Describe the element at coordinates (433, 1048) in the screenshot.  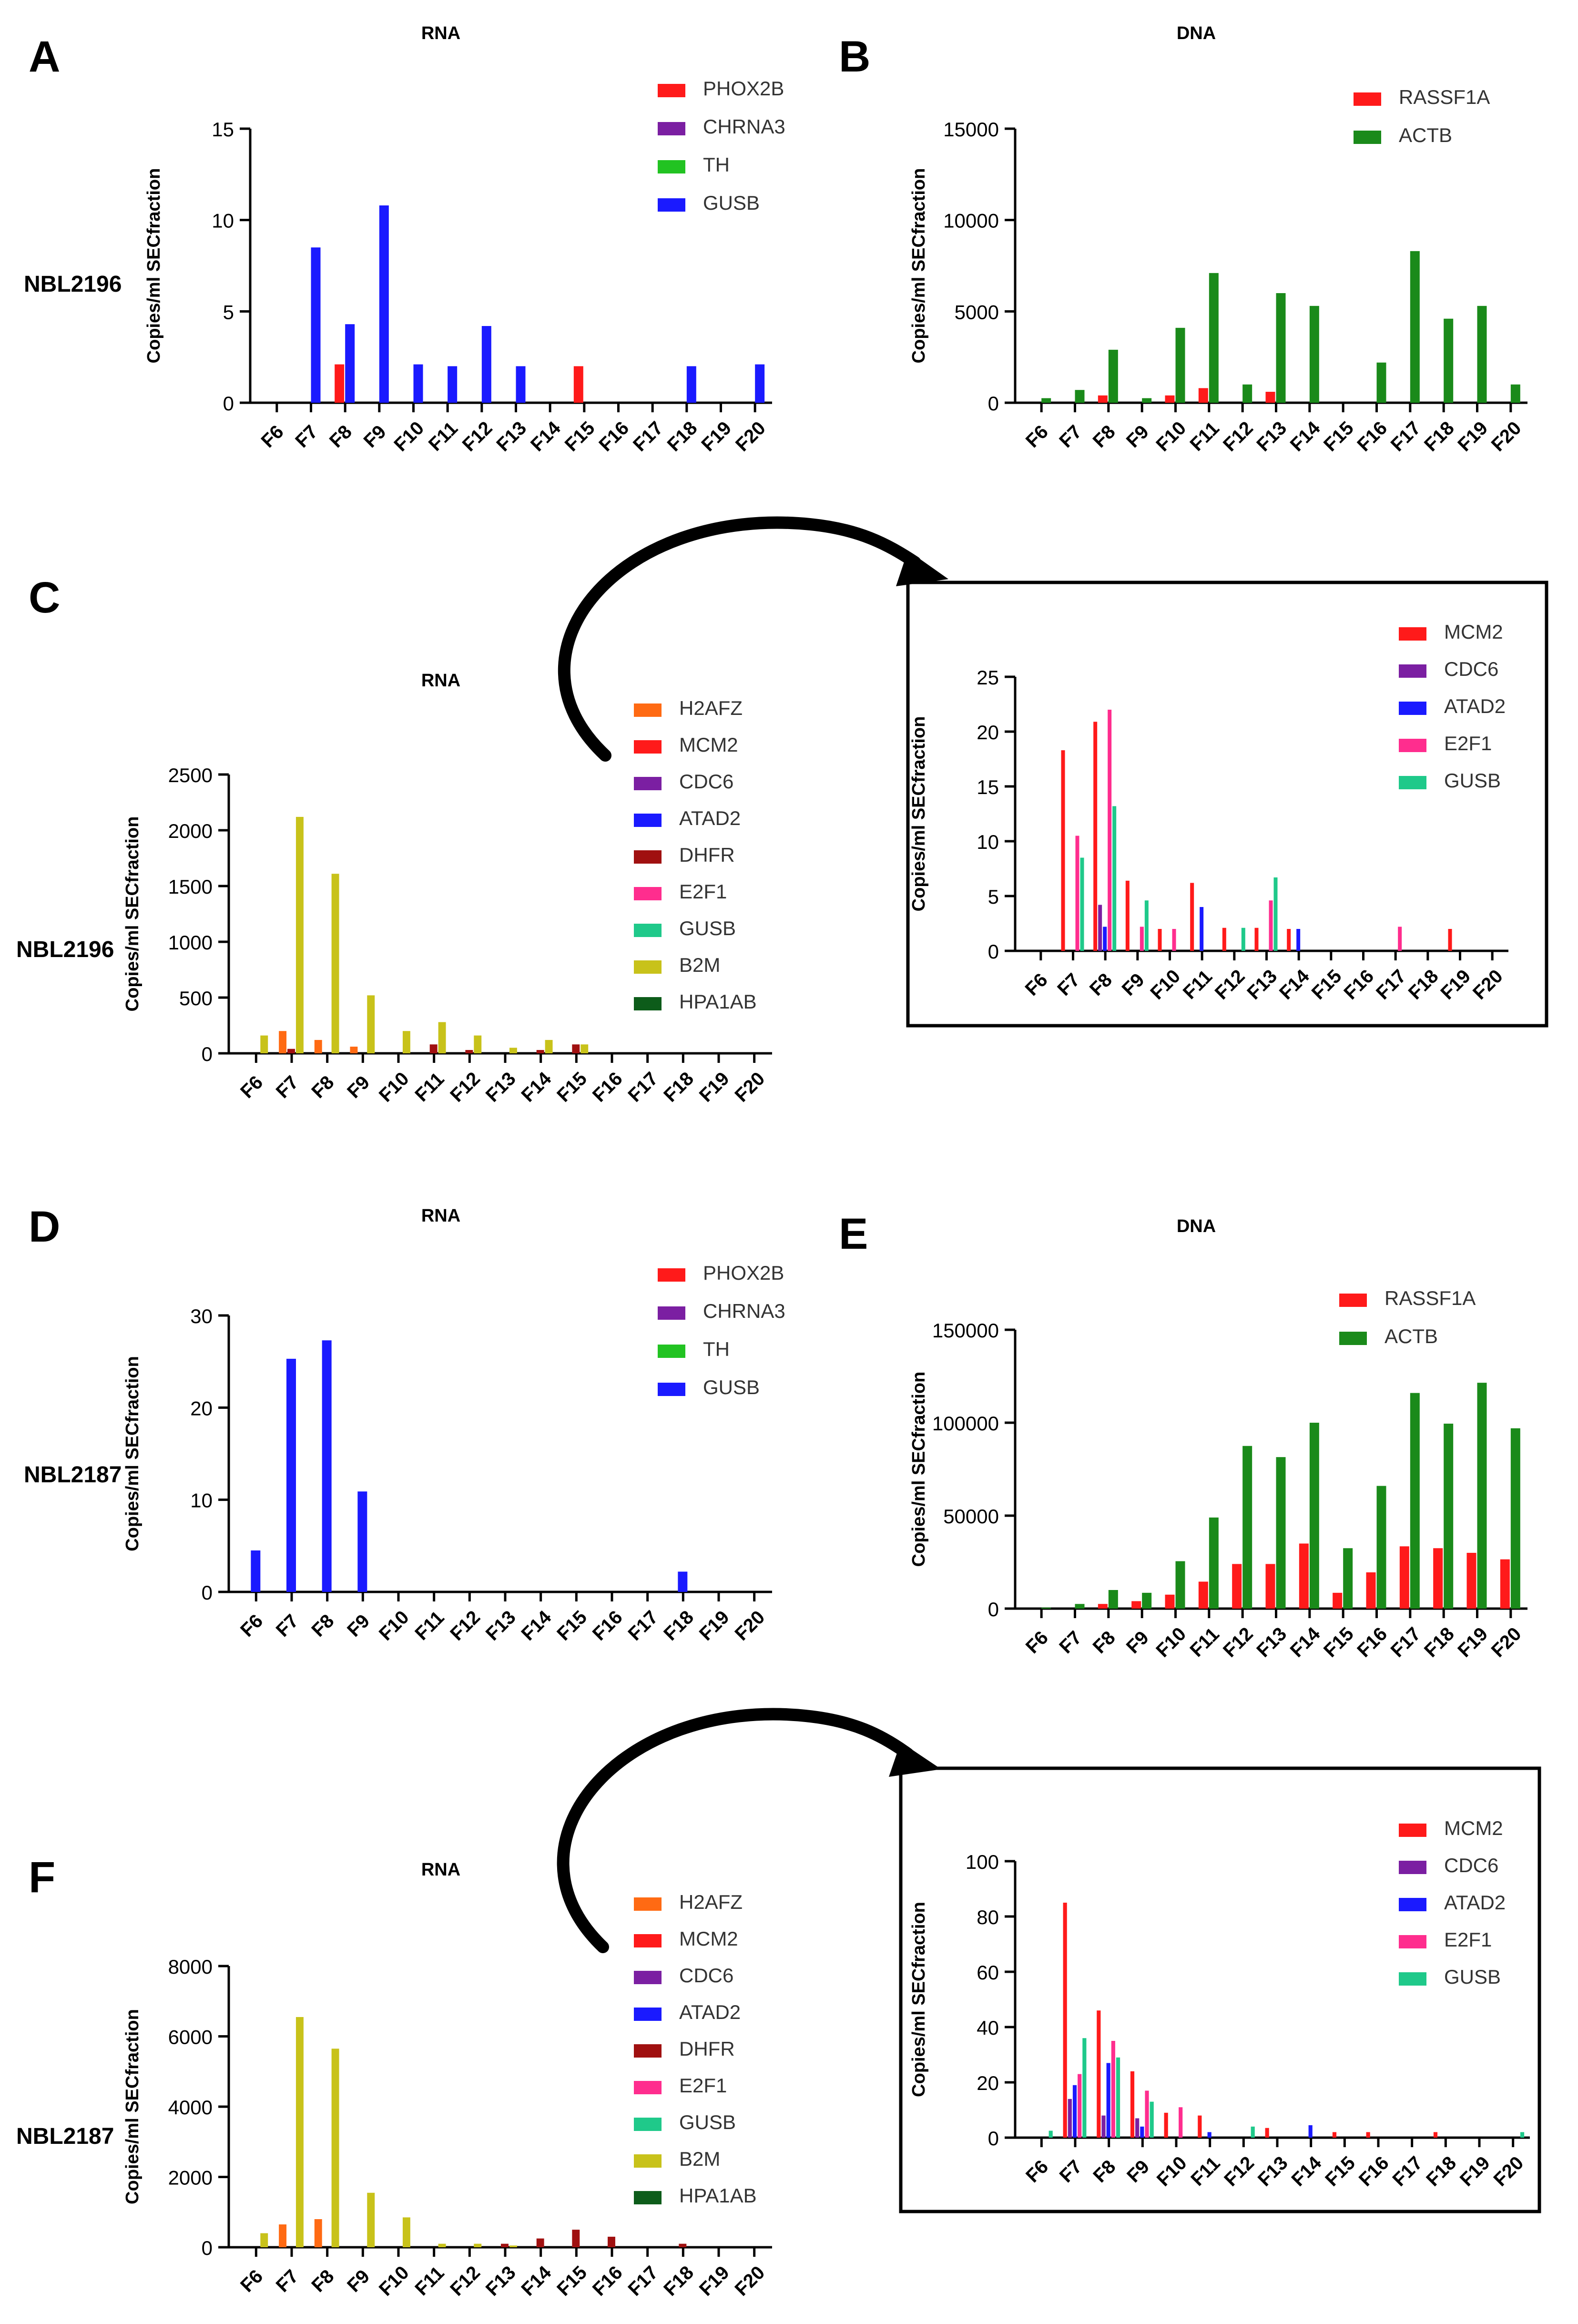
I see `bar-dhfr-f11` at that location.